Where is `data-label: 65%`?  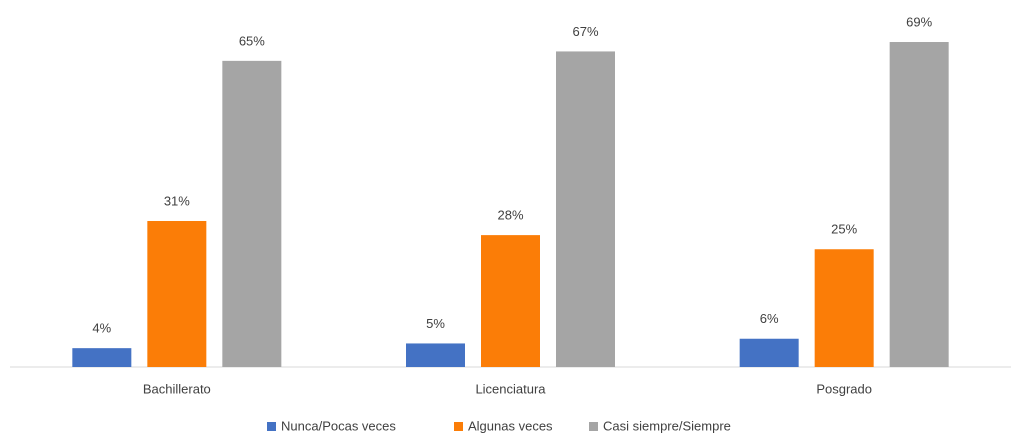
data-label: 65% is located at coordinates (252, 40).